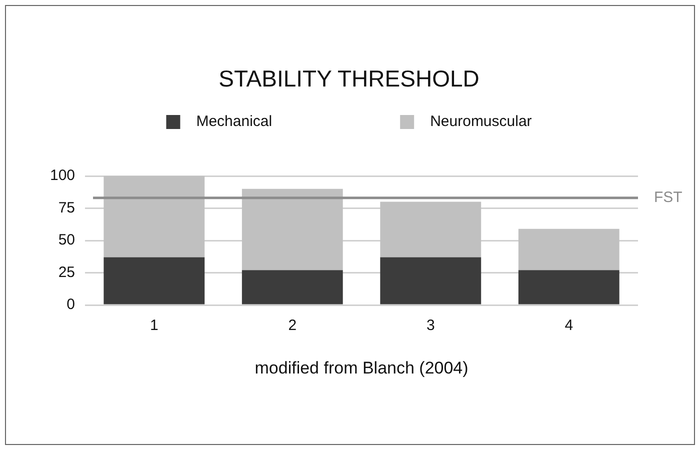 This screenshot has width=698, height=450. I want to click on y-tick-label: 0, so click(71, 305).